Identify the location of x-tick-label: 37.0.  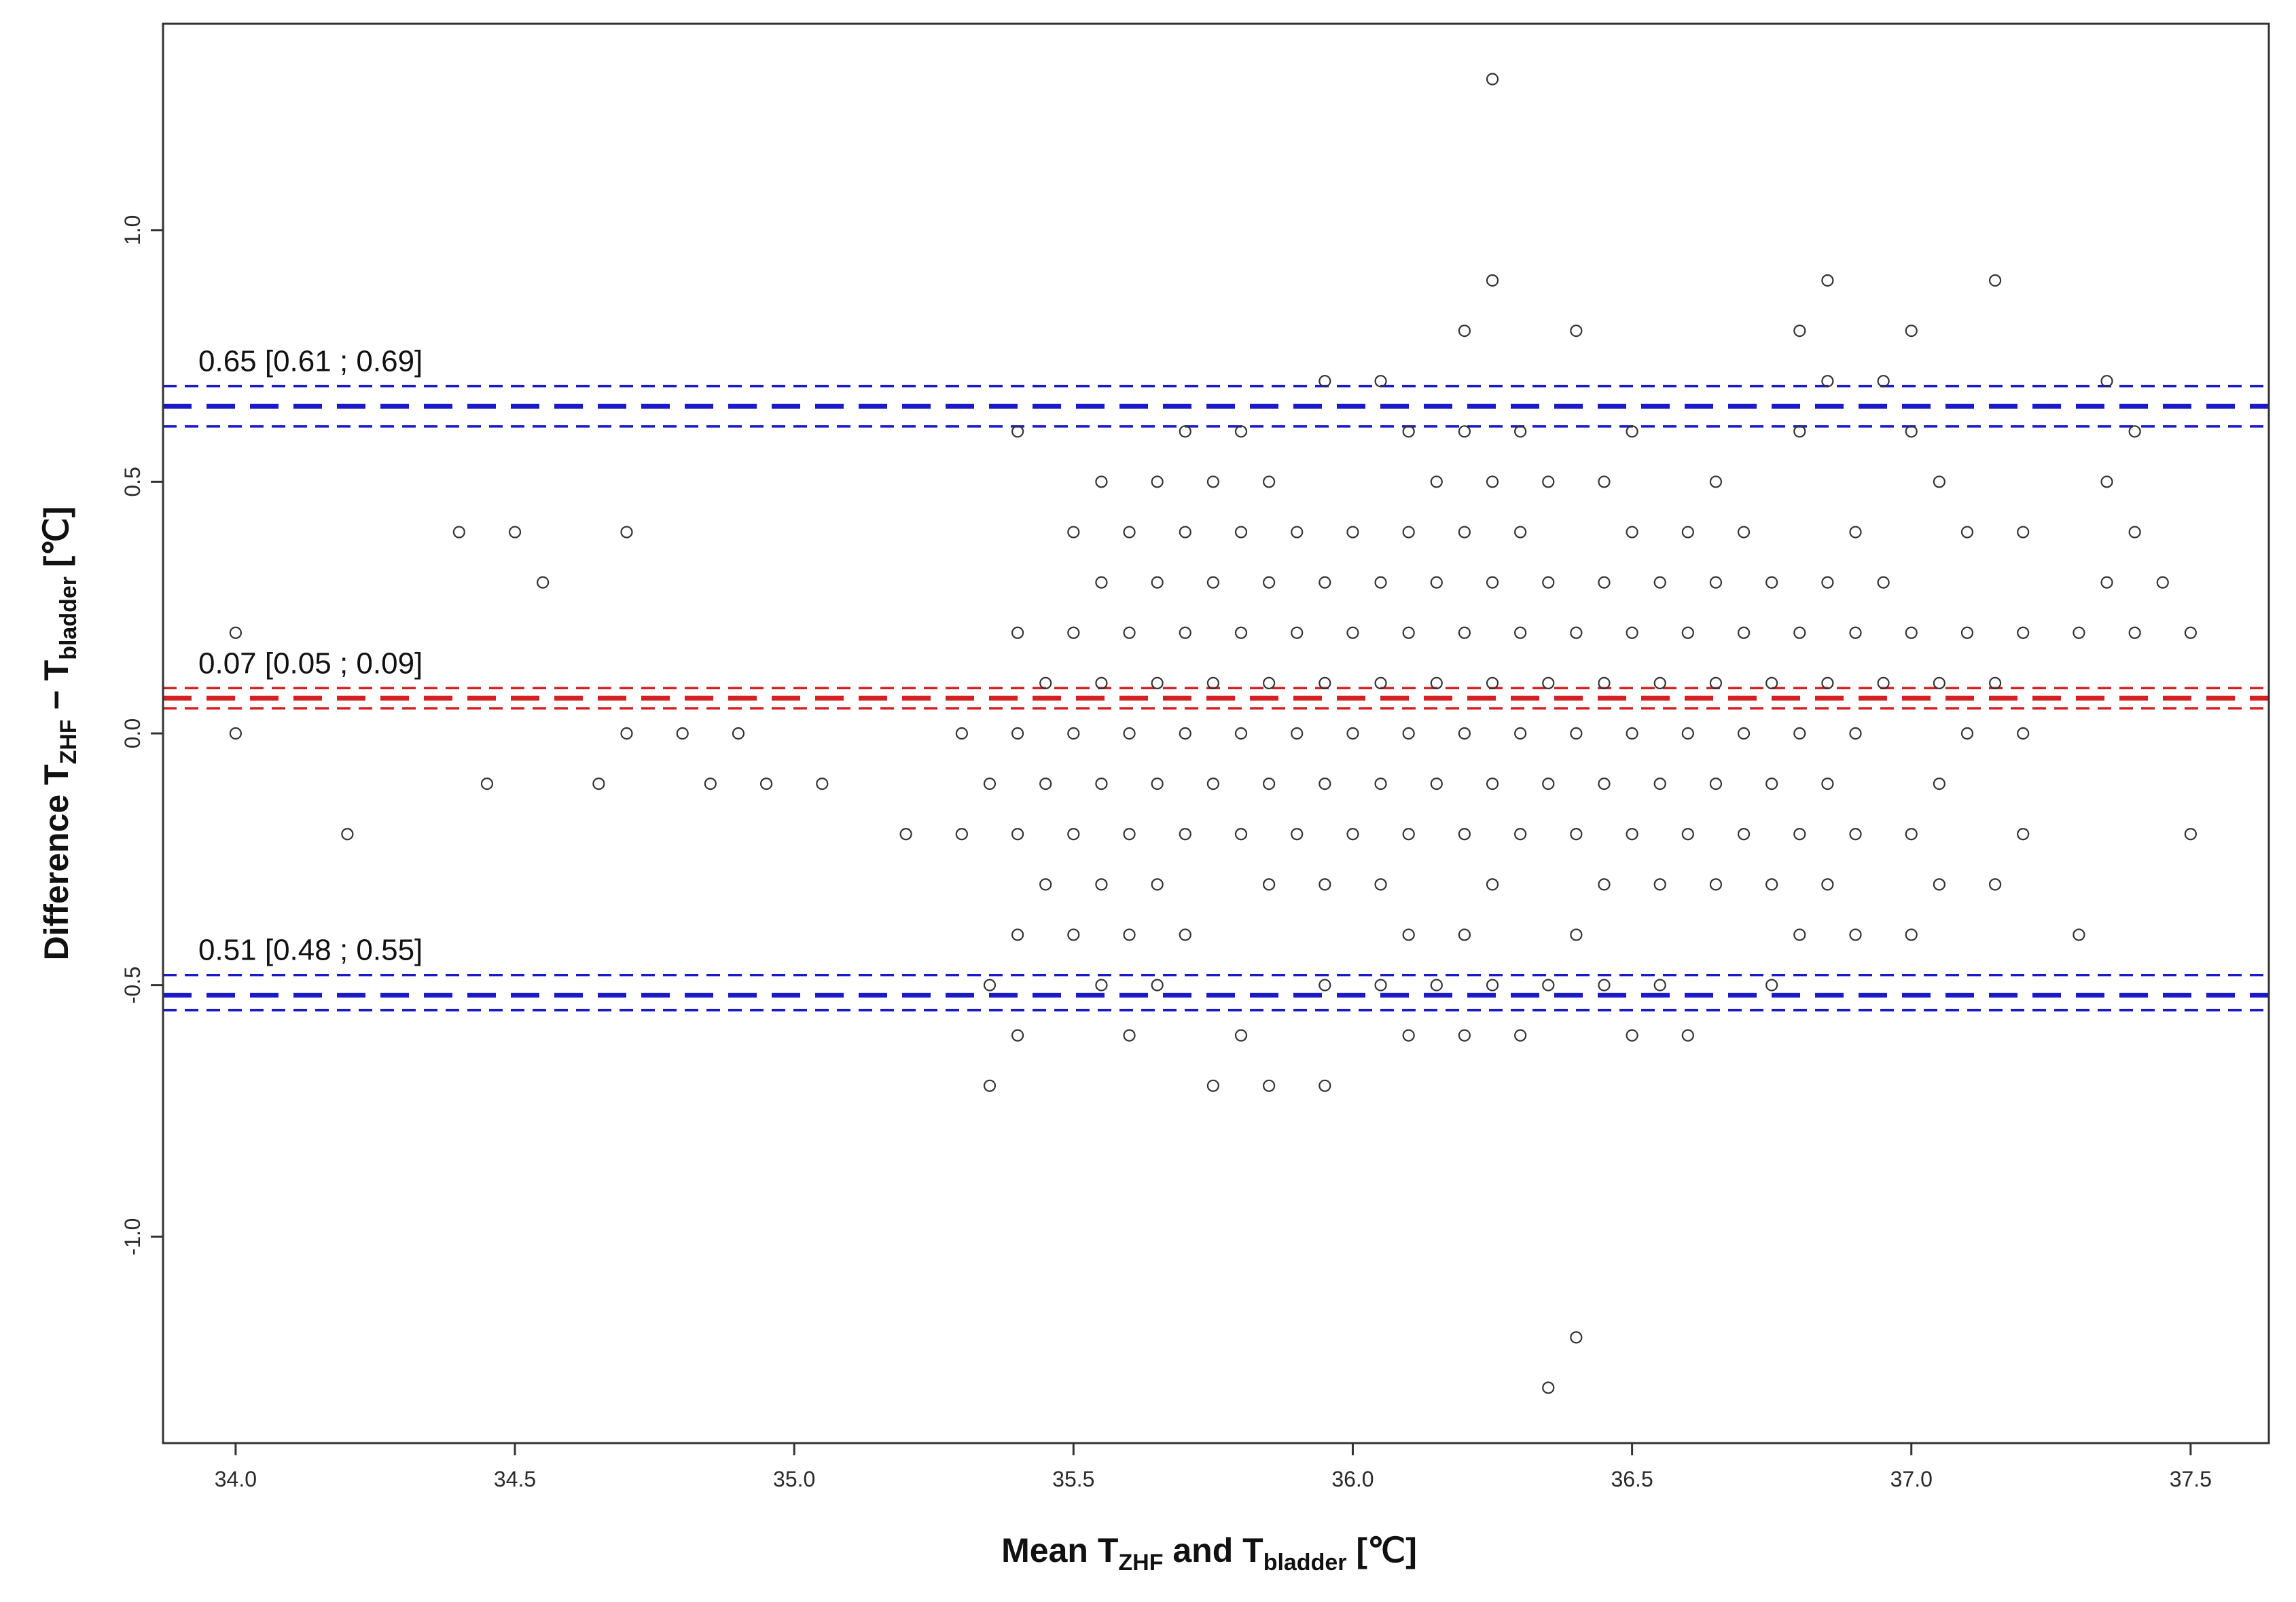
(1911, 1479).